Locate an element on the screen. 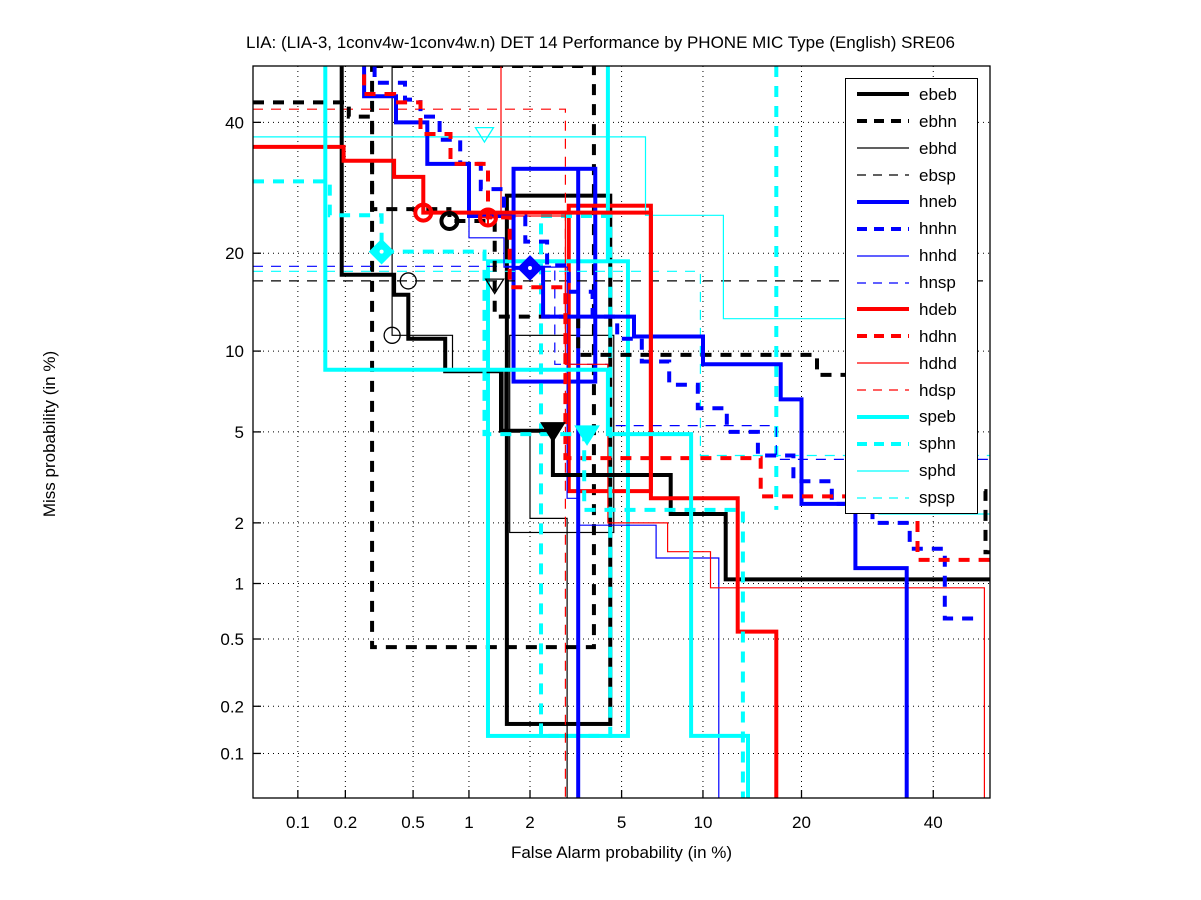 Image resolution: width=1201 pixels, height=900 pixels. y-axis-label: Miss probability (in %) is located at coordinates (49, 434).